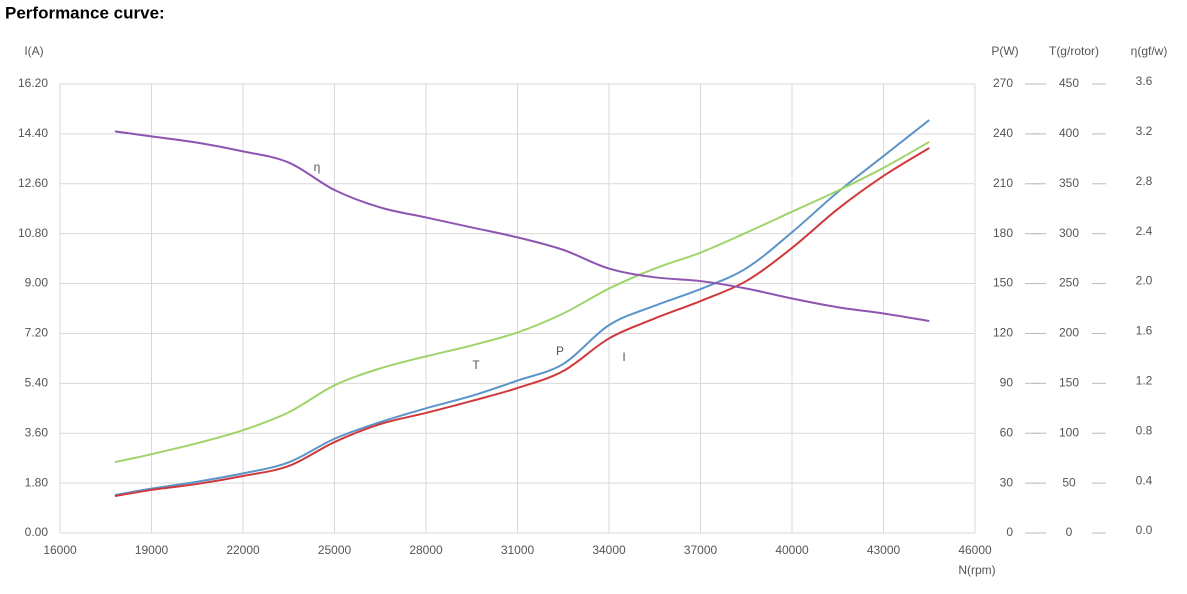 The image size is (1187, 594). I want to click on x-tick-label: 46000, so click(975, 550).